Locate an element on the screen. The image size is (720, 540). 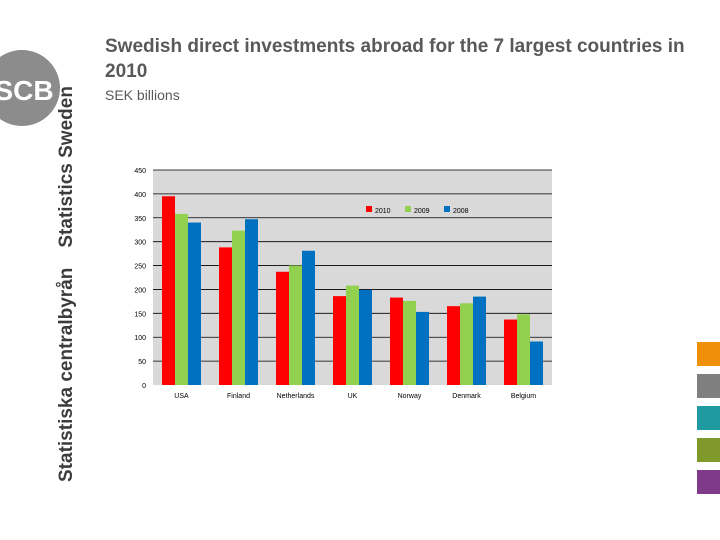
bar-2008-netherlands is located at coordinates (308, 317).